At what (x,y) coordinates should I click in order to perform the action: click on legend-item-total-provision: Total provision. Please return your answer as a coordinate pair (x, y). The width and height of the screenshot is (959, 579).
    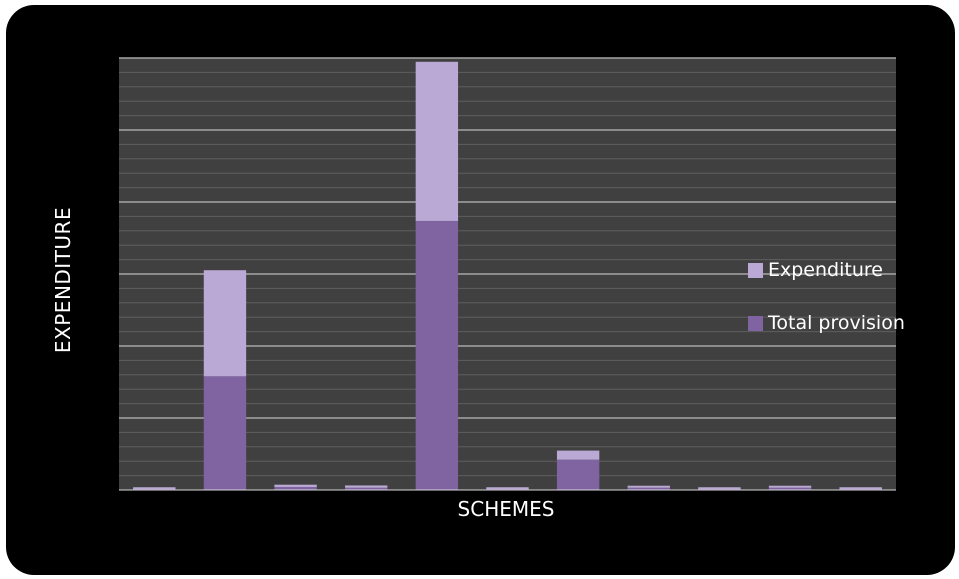
    Looking at the image, I should click on (826, 323).